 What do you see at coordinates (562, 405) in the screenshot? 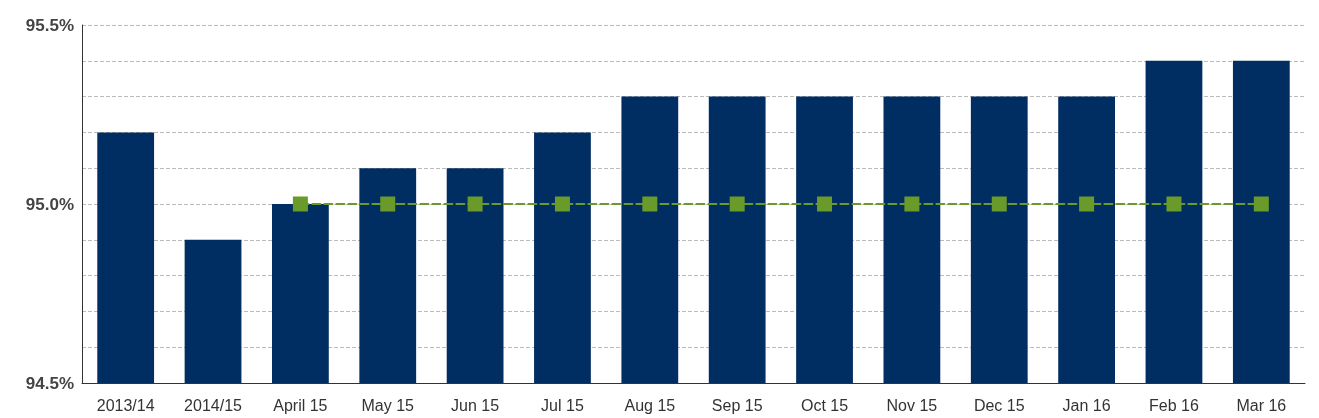
I see `x-tick-label: Jul 15` at bounding box center [562, 405].